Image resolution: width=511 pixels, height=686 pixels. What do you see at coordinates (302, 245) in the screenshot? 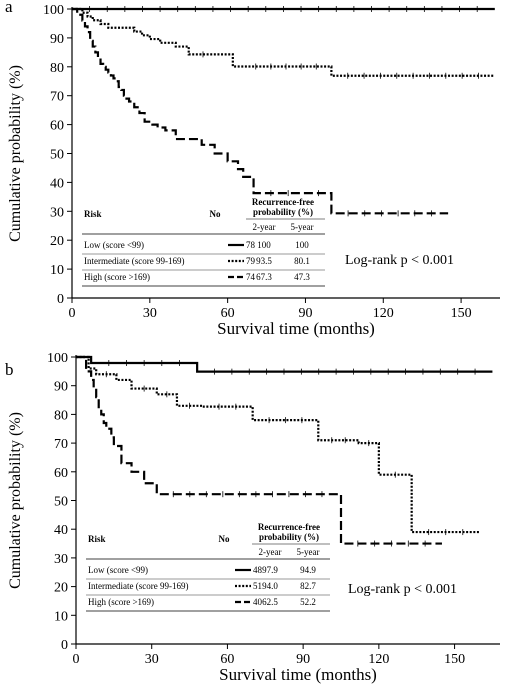
I see `table-row-5y: 100` at bounding box center [302, 245].